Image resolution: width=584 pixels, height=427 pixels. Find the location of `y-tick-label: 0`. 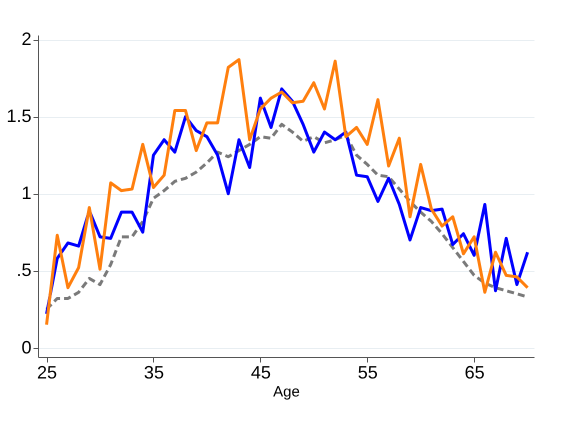

y-tick-label: 0 is located at coordinates (26, 347).